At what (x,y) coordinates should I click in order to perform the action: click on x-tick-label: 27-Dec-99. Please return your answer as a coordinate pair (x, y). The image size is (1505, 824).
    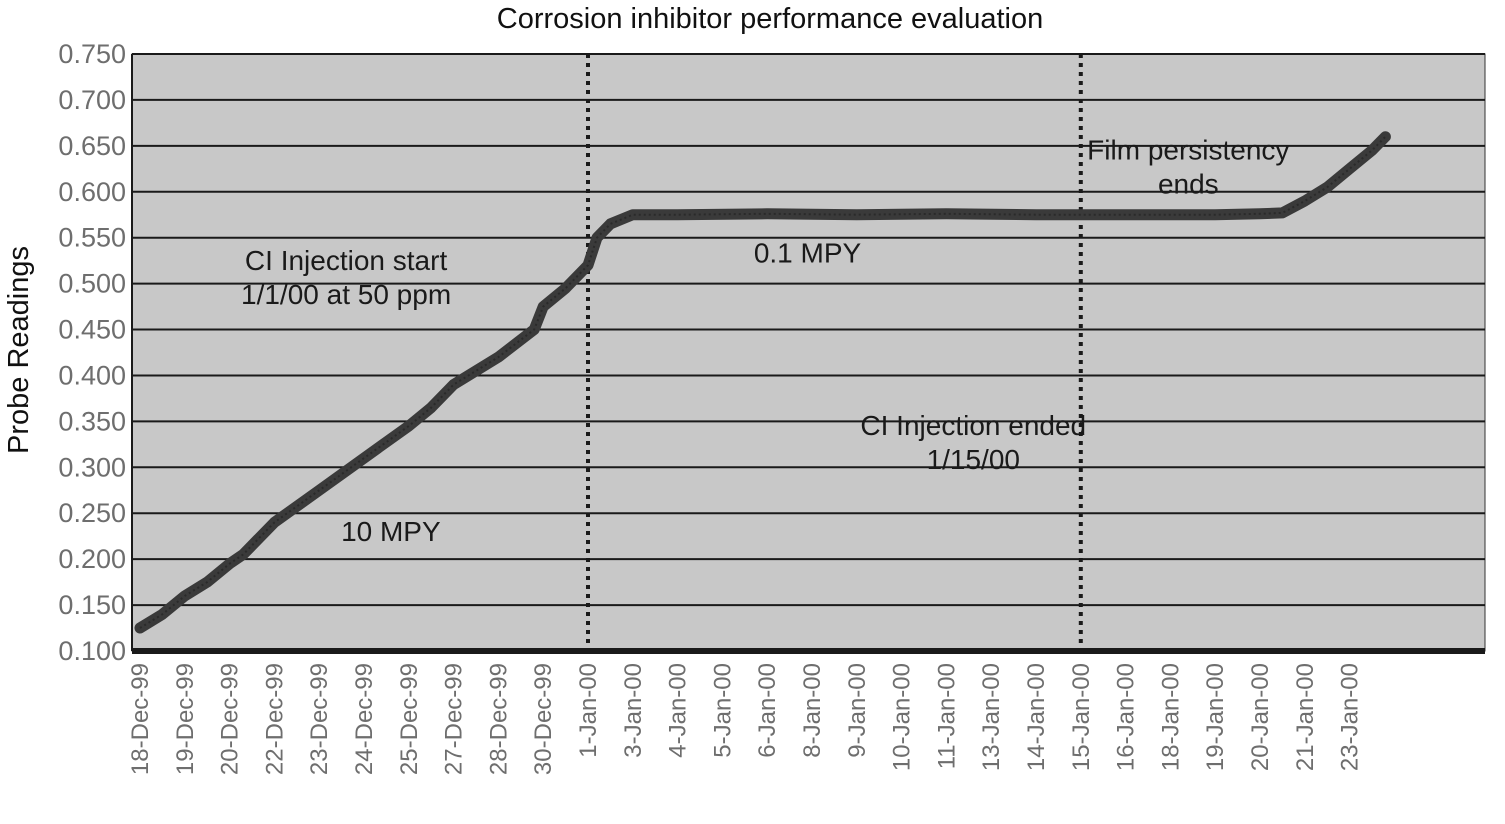
    Looking at the image, I should click on (454, 719).